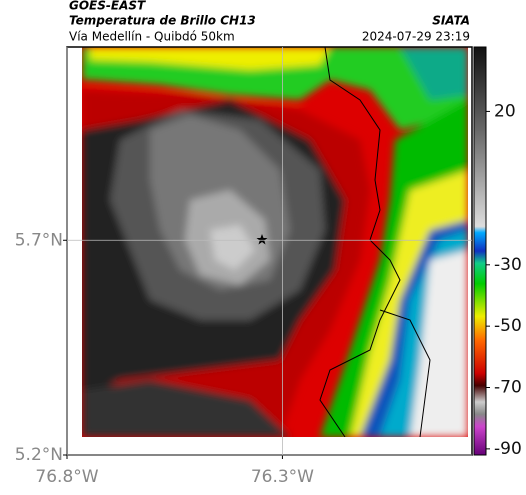  I want to click on y-tick-label: 5.2°N, so click(39, 455).